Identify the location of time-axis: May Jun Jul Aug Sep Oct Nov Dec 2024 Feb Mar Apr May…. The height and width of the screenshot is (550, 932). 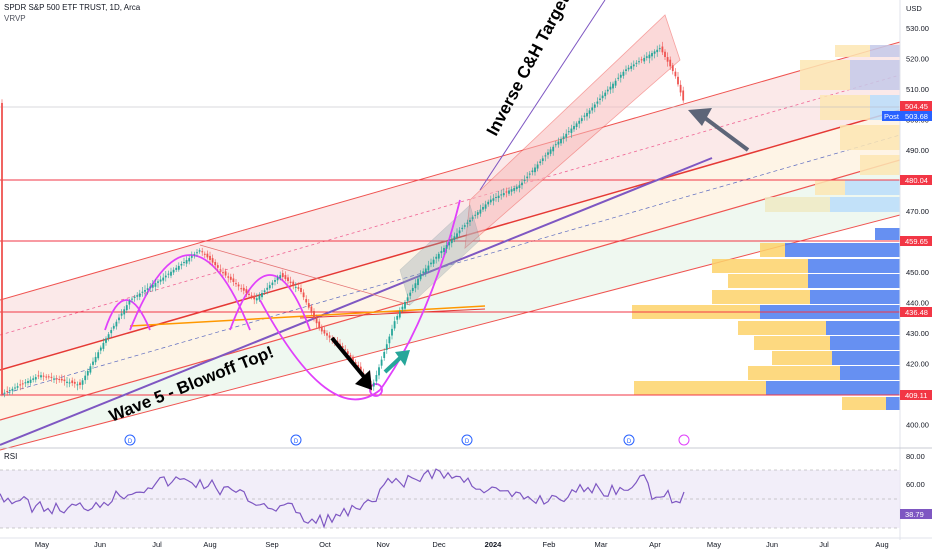
(466, 543).